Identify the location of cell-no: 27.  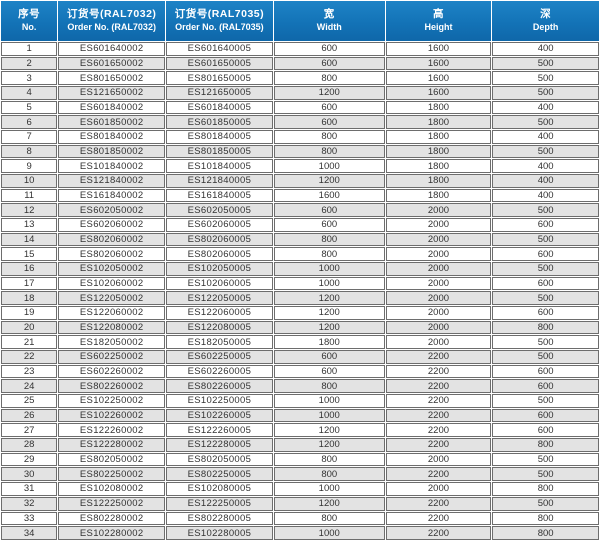
(29, 430).